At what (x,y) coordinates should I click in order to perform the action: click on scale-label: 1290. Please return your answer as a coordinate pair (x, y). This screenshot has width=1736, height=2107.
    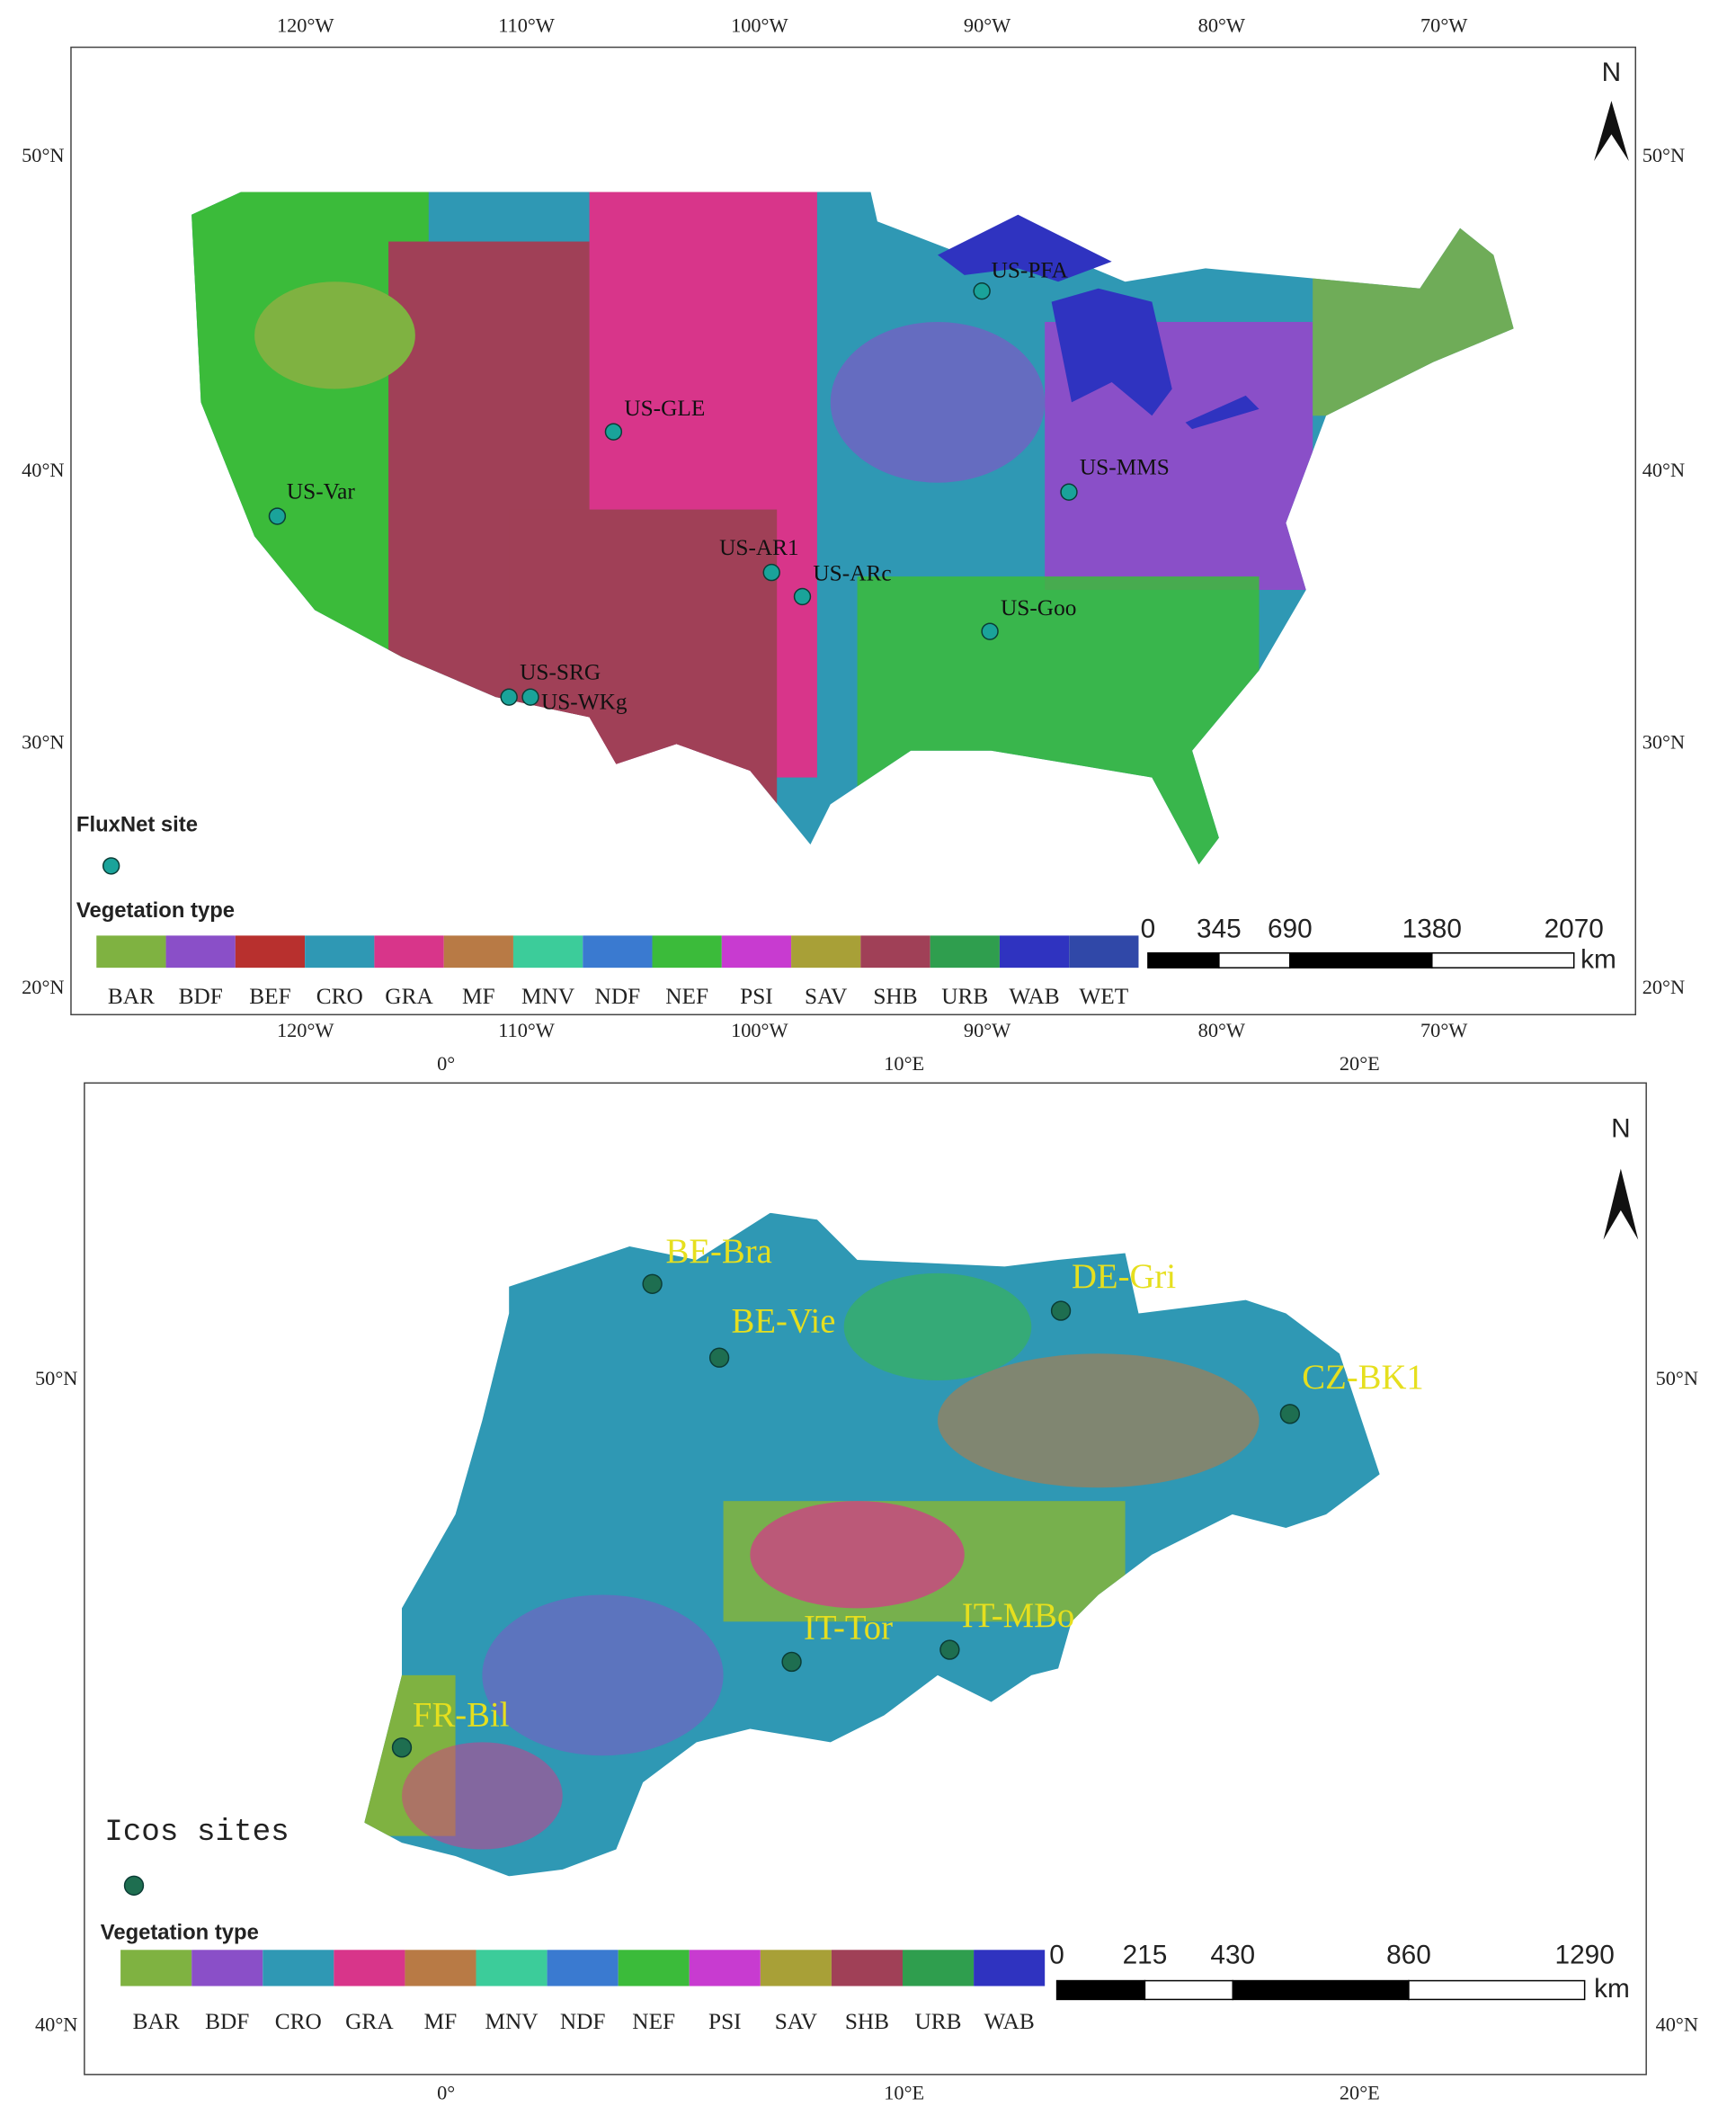
    Looking at the image, I should click on (1585, 1956).